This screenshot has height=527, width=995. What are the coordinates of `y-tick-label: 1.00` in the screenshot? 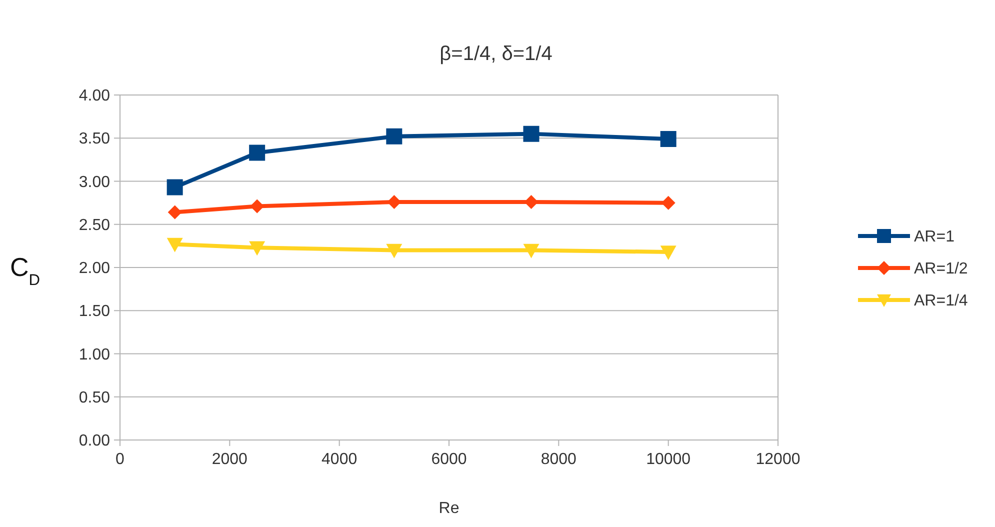 It's located at (94, 355).